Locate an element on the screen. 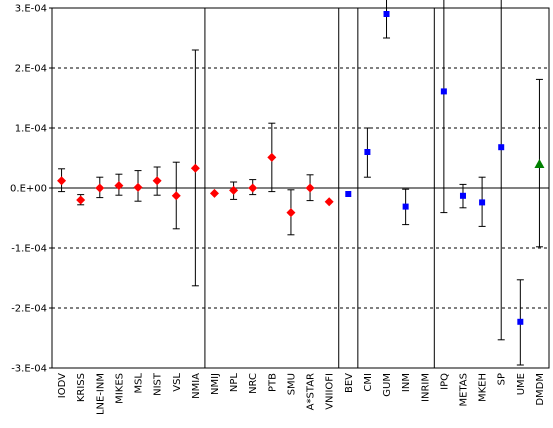 Image resolution: width=553 pixels, height=428 pixels. x-tick-label: UME is located at coordinates (521, 384).